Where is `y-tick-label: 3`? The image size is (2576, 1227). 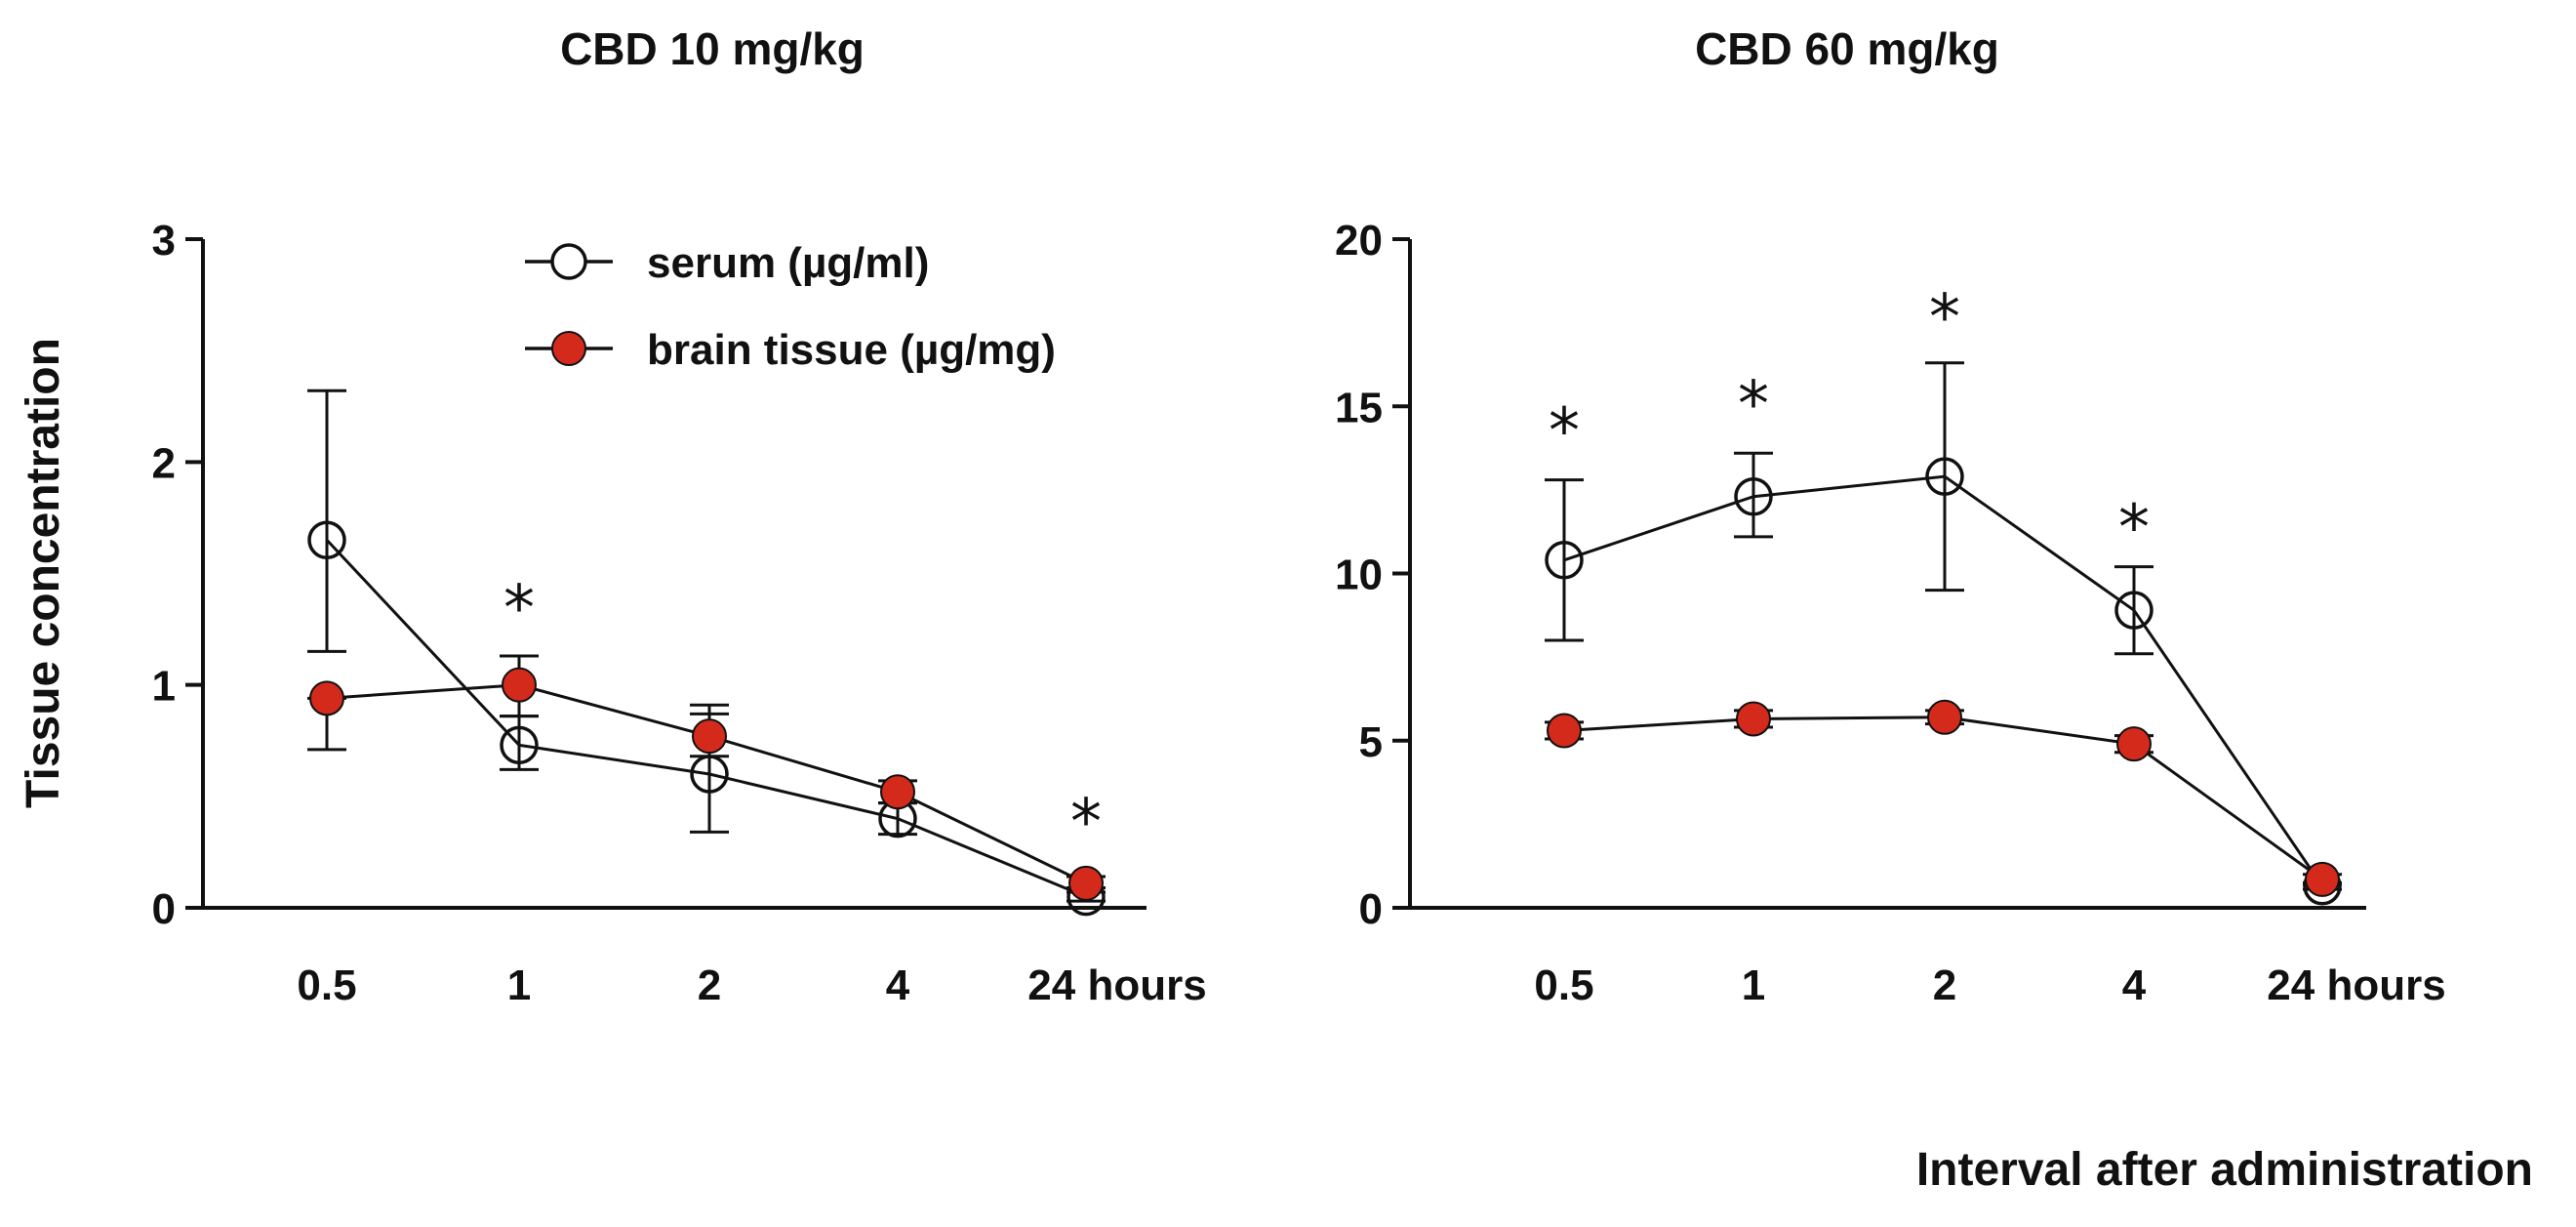 y-tick-label: 3 is located at coordinates (164, 241).